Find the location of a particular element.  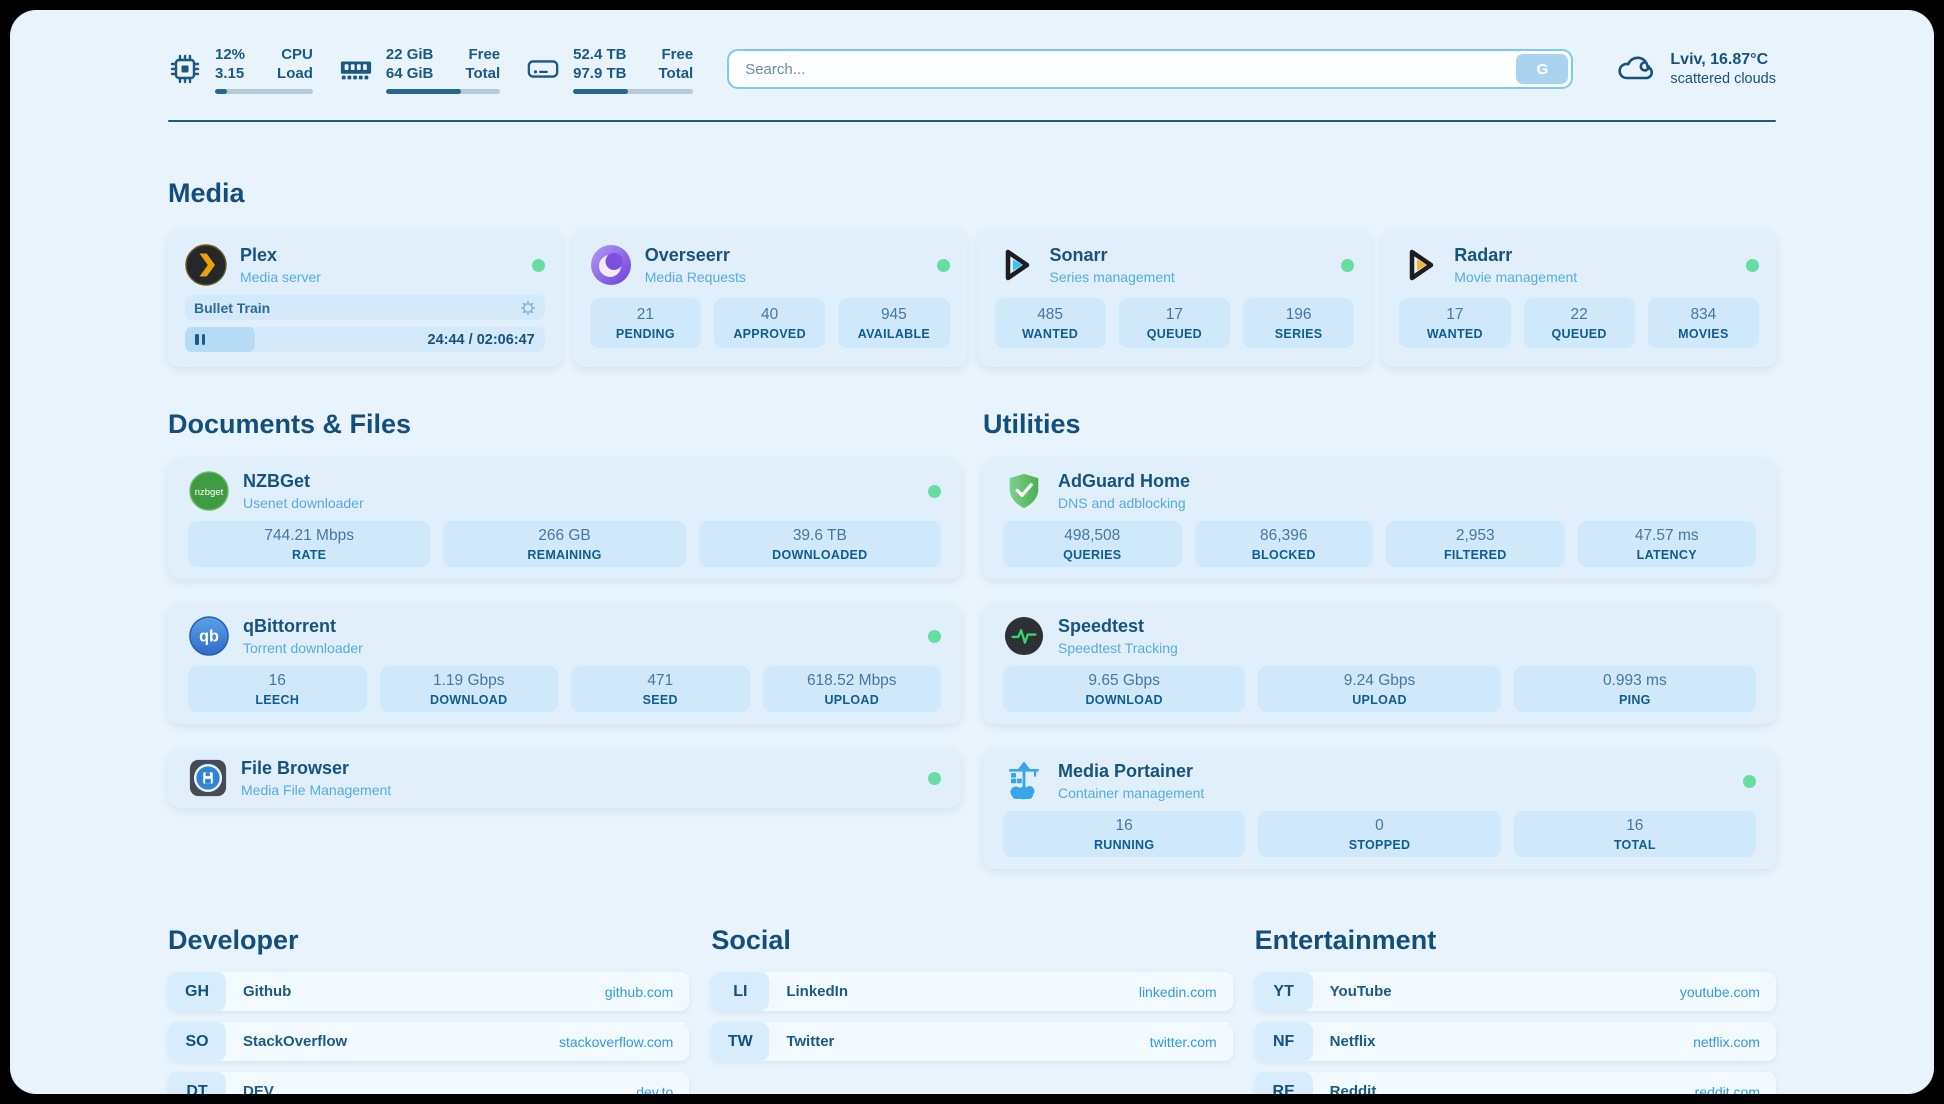

stat-value: 47.57 ms is located at coordinates (1666, 535).